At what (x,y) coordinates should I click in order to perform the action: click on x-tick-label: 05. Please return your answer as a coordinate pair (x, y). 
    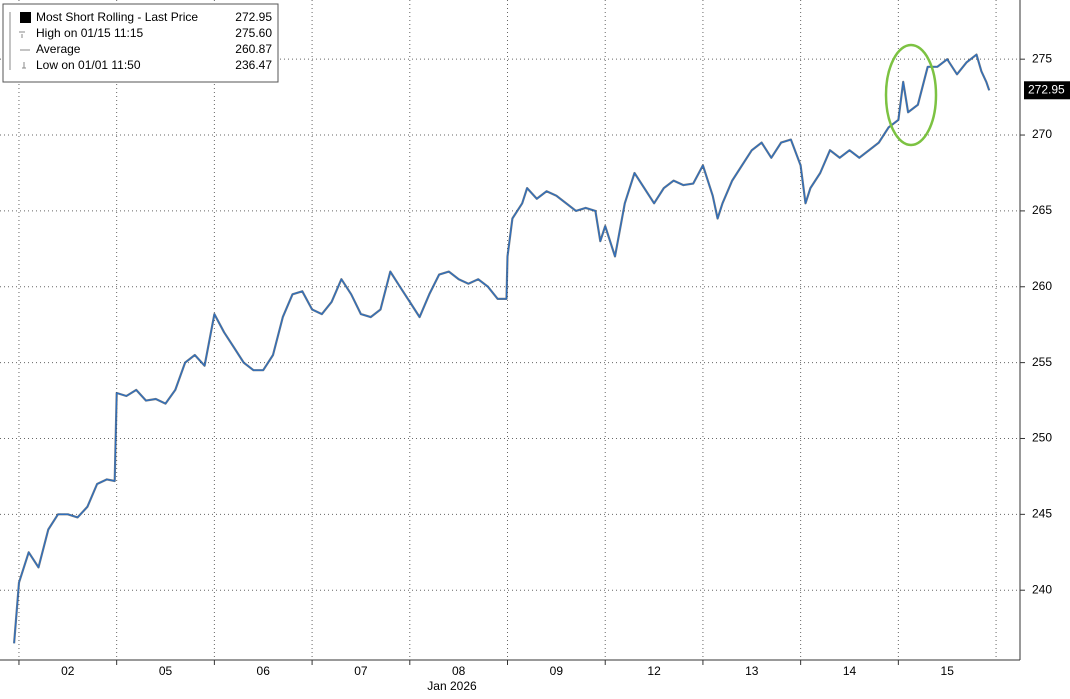
    Looking at the image, I should click on (166, 671).